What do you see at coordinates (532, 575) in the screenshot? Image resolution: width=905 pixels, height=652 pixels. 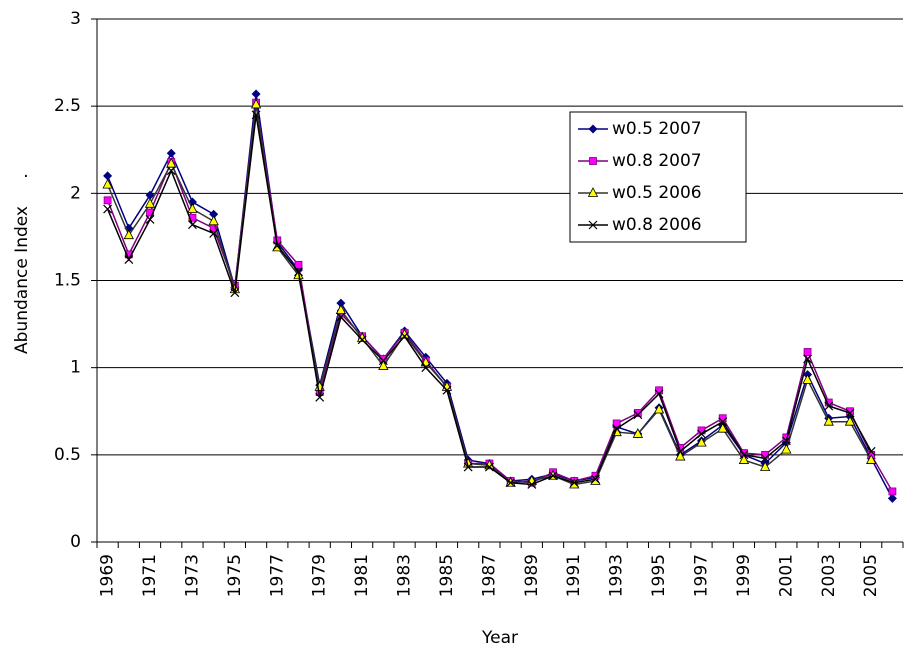 I see `x-tick-label: 1989` at bounding box center [532, 575].